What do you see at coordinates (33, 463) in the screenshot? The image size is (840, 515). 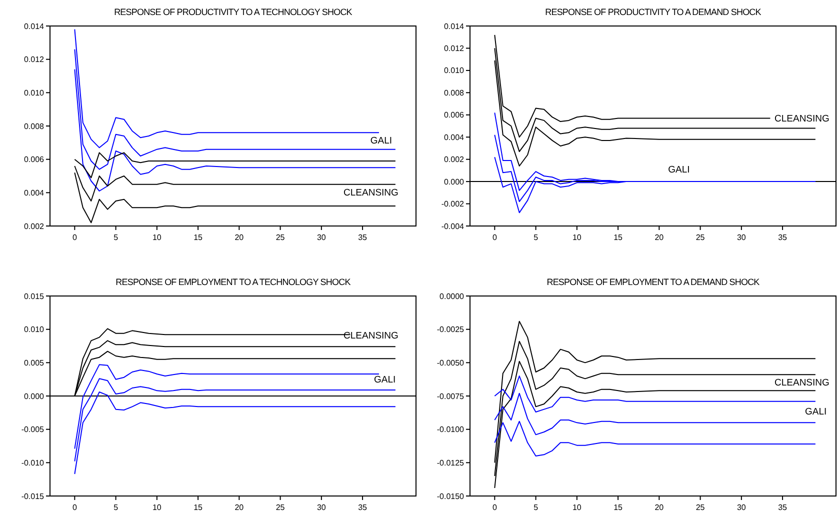 I see `y-tick-label: -0.010` at bounding box center [33, 463].